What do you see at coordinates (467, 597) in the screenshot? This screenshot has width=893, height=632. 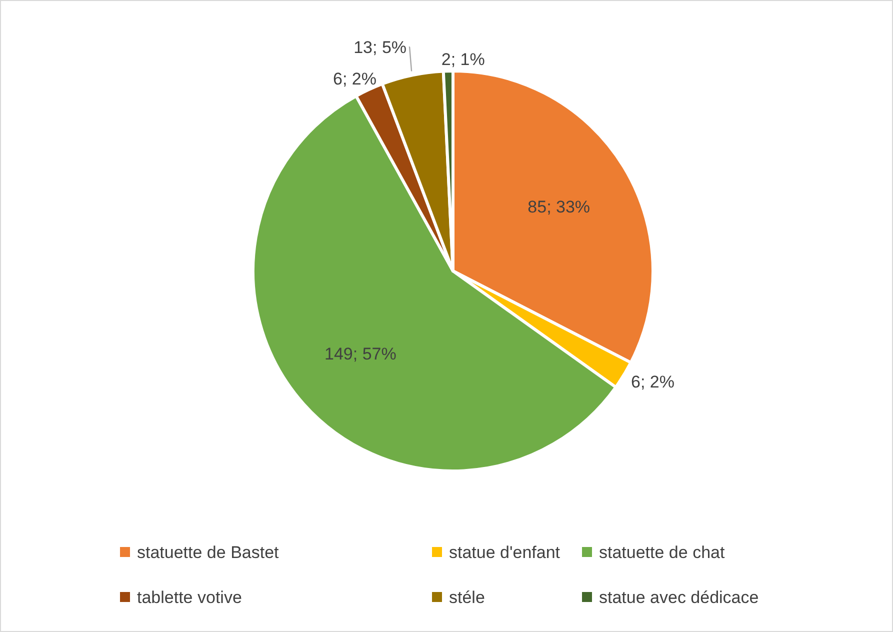 I see `legend-label: stéle` at bounding box center [467, 597].